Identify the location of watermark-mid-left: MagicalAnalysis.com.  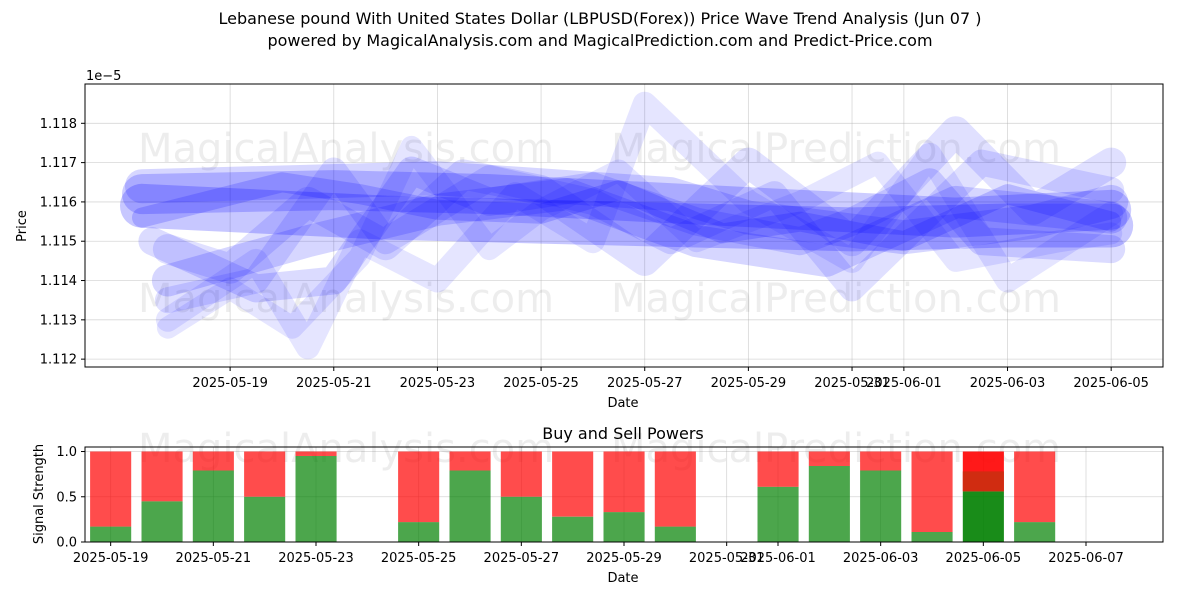
(346, 299).